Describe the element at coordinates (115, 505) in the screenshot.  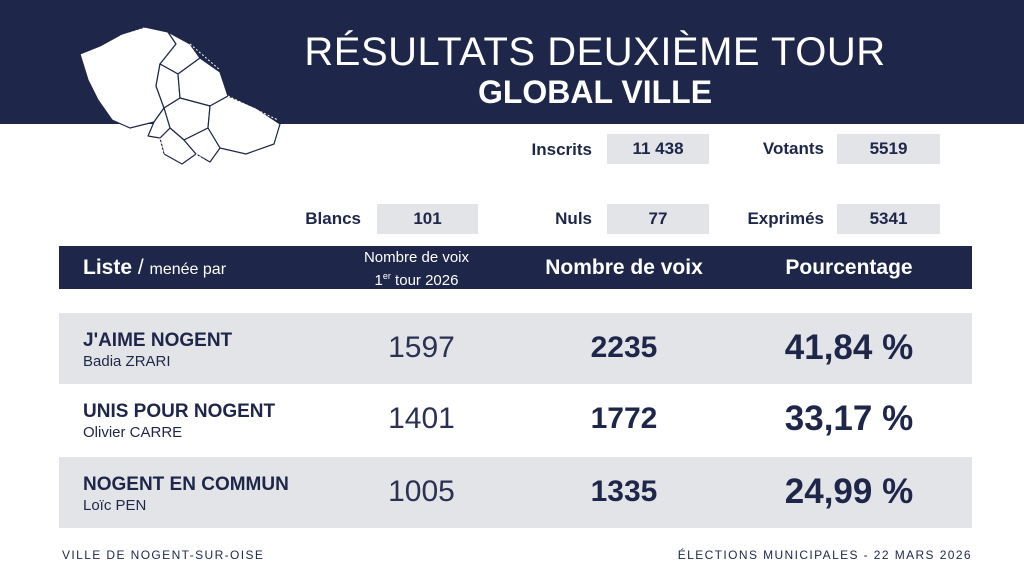
I see `list-leader: Loïc PEN` at that location.